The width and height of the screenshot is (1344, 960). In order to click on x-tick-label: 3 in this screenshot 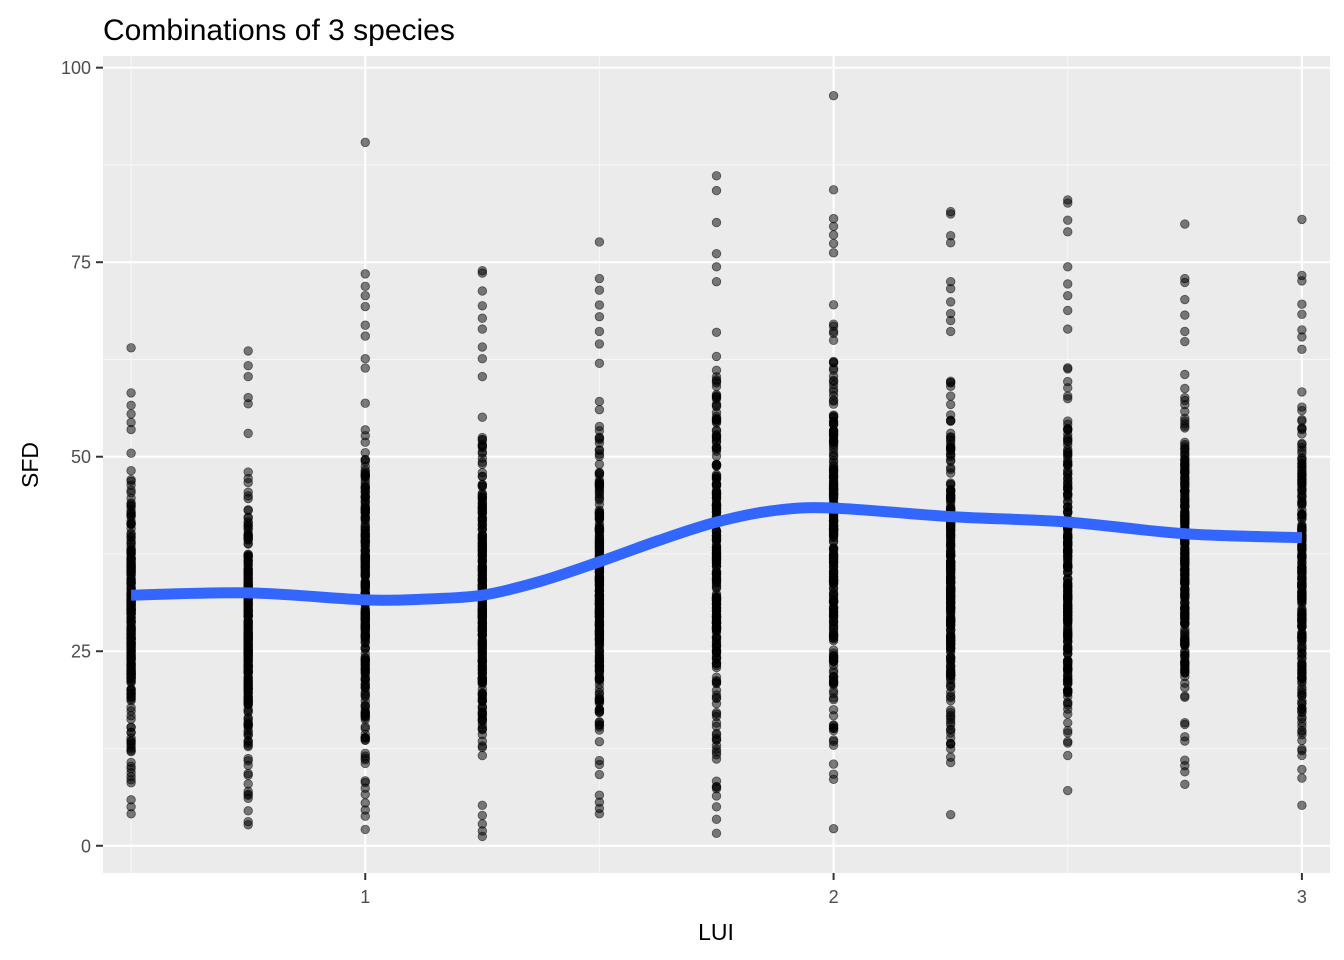, I will do `click(1302, 897)`.